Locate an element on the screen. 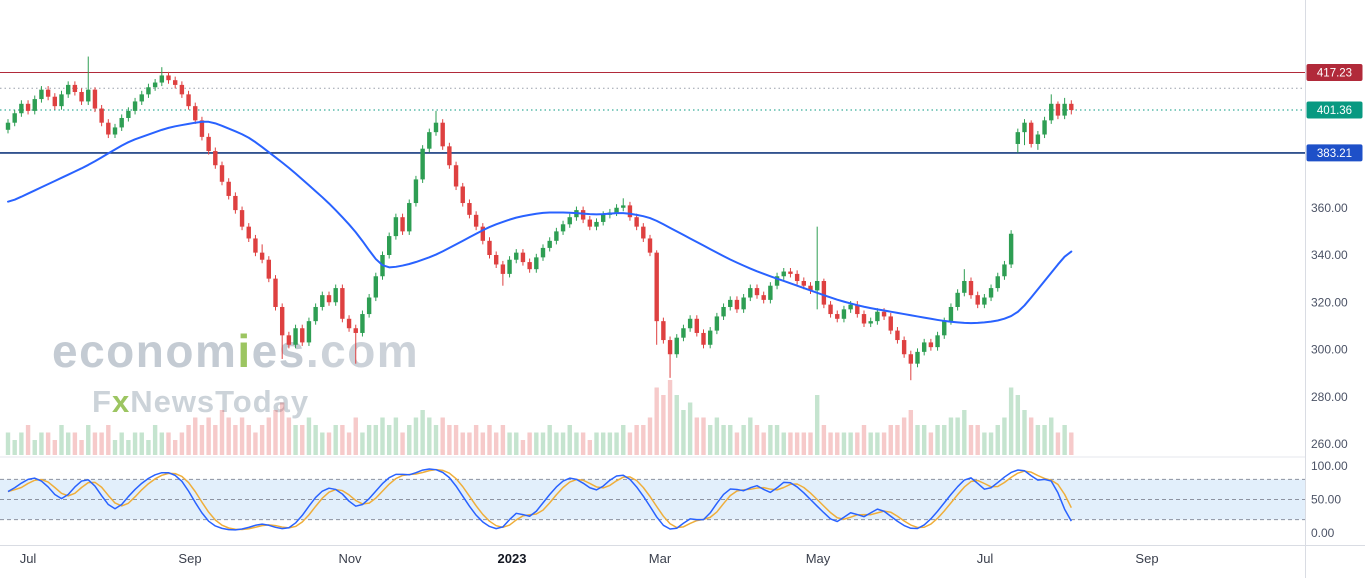 The width and height of the screenshot is (1365, 578). price-badge-417.23: 417.23 is located at coordinates (1334, 73).